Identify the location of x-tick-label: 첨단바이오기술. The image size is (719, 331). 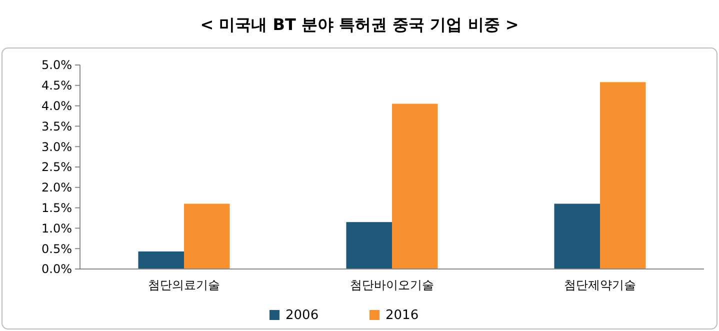
(392, 285).